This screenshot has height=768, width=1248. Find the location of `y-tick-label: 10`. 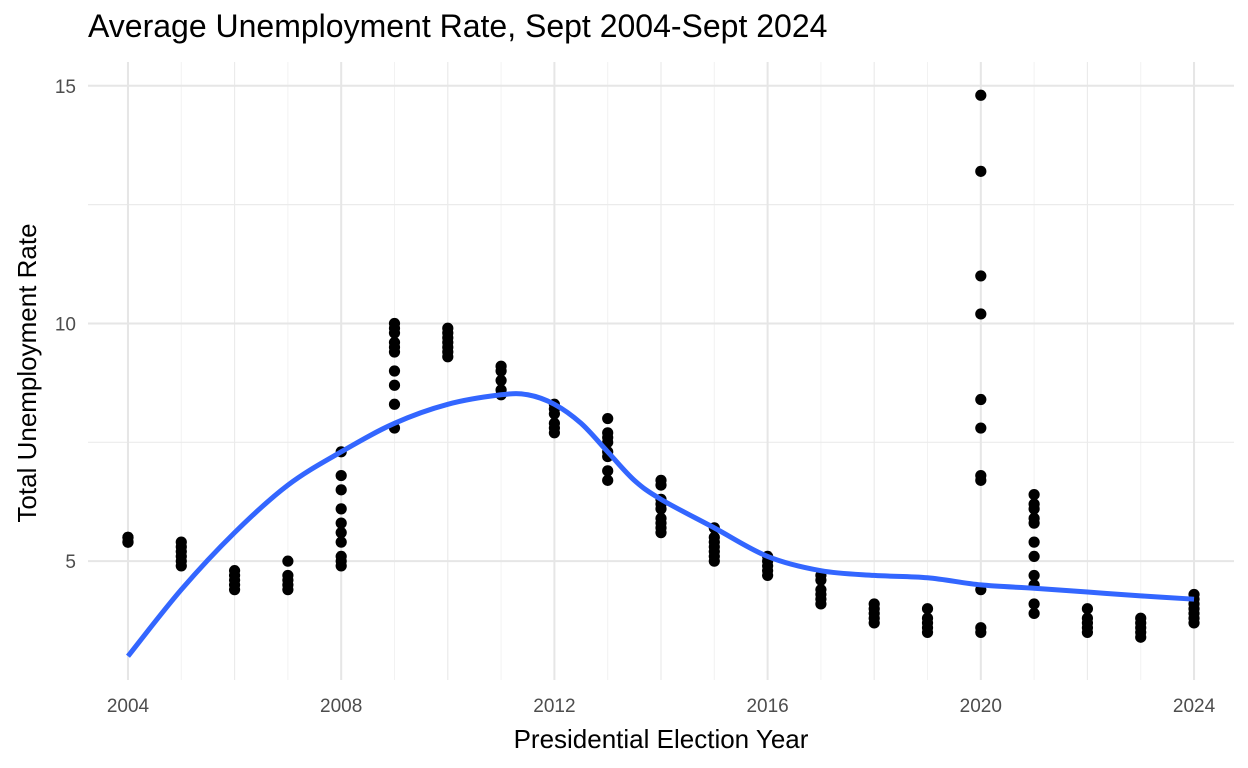

y-tick-label: 10 is located at coordinates (65, 324).